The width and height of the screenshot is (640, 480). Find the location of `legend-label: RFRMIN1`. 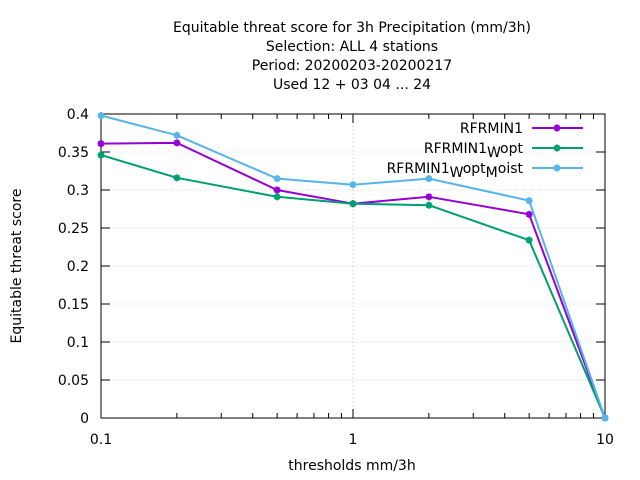

legend-label: RFRMIN1 is located at coordinates (491, 129).